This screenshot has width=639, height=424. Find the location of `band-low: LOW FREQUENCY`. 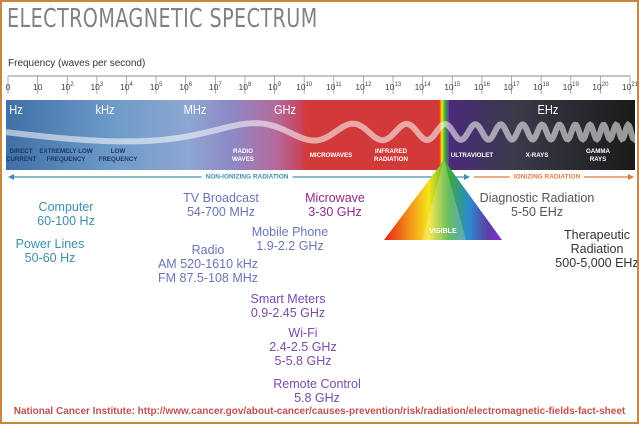

band-low: LOW FREQUENCY is located at coordinates (118, 155).